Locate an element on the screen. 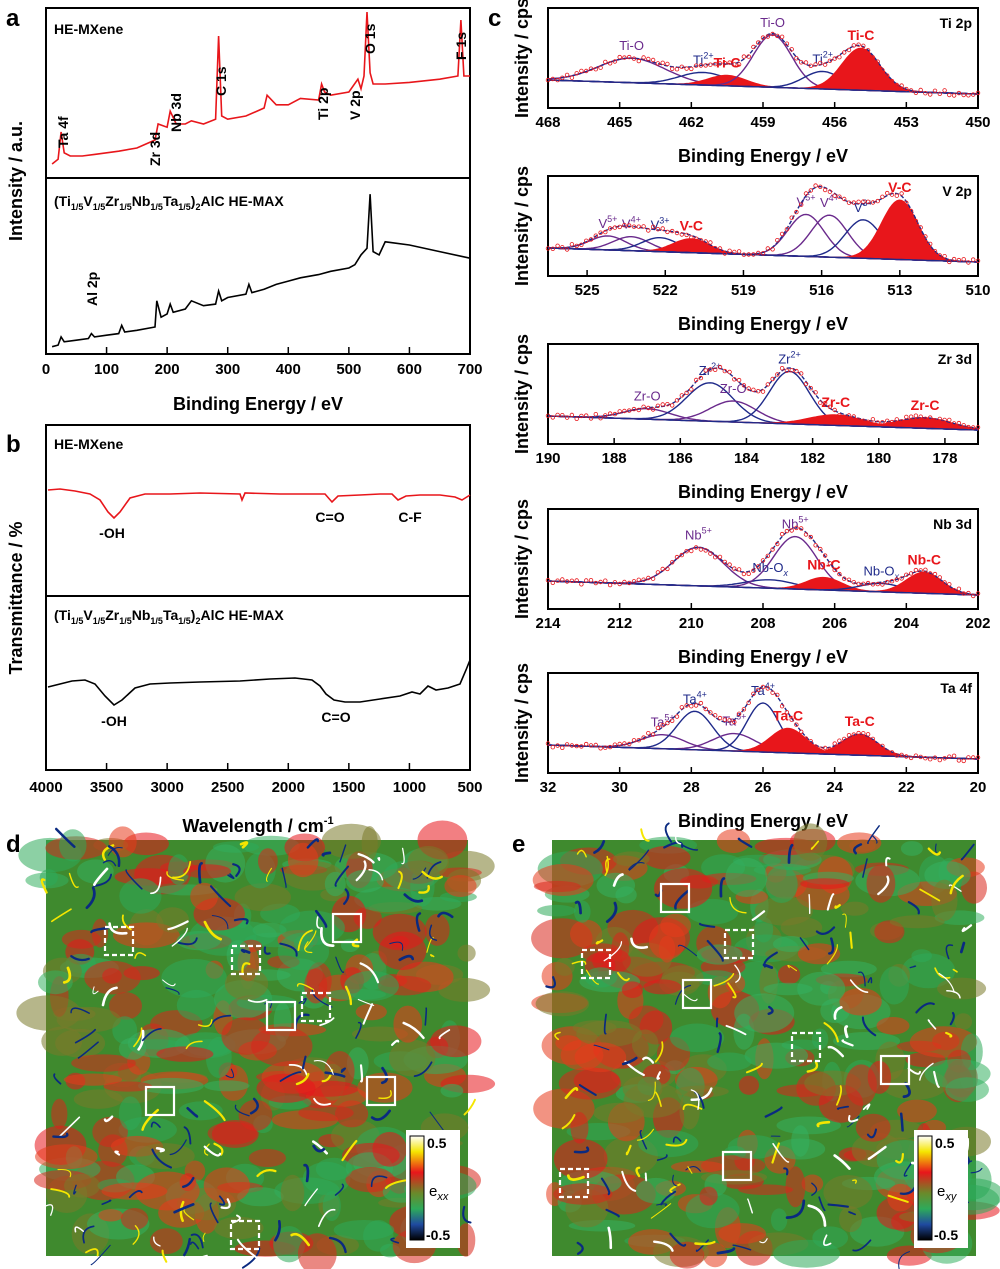 Image resolution: width=1000 pixels, height=1269 pixels. c-peak-label: Nb-C is located at coordinates (924, 559).